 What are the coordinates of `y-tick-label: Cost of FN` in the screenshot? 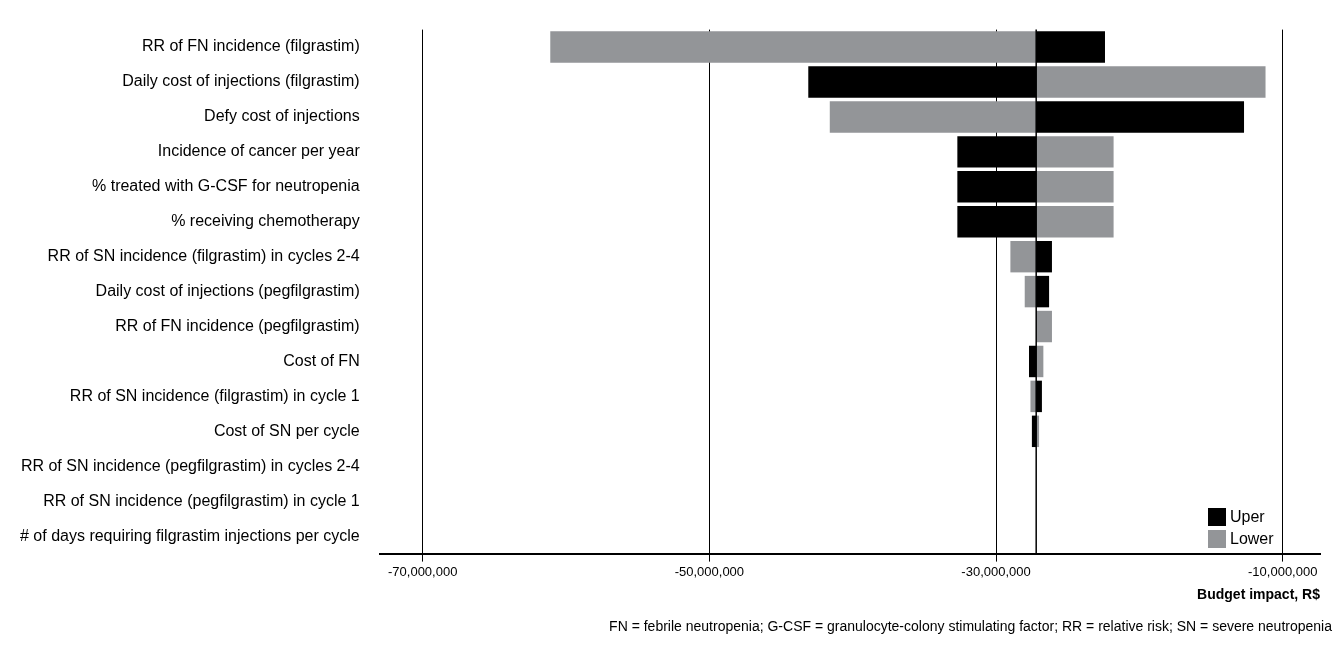 It's located at (321, 360).